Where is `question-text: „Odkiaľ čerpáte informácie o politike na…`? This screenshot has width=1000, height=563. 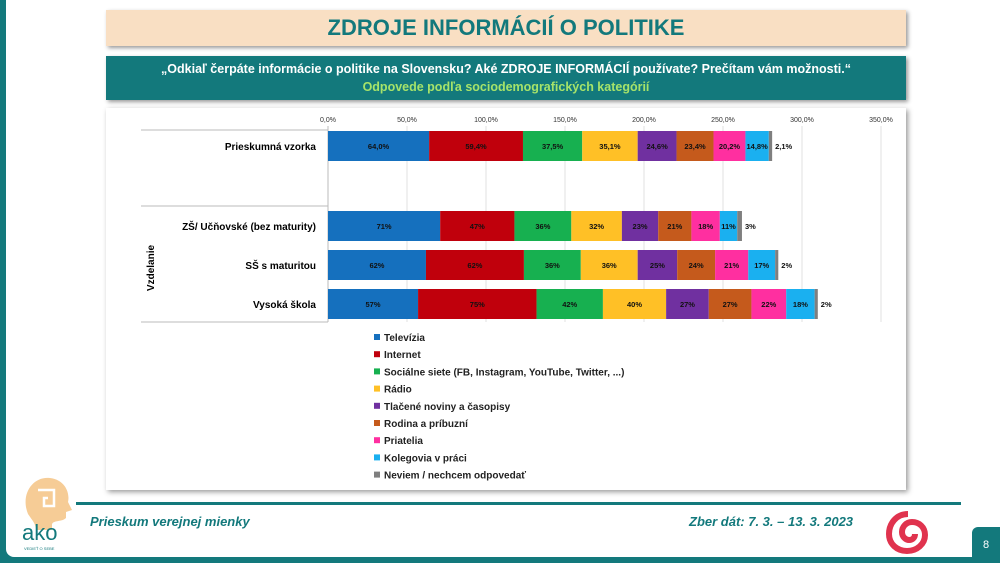 question-text: „Odkiaľ čerpáte informácie o politike na… is located at coordinates (506, 69).